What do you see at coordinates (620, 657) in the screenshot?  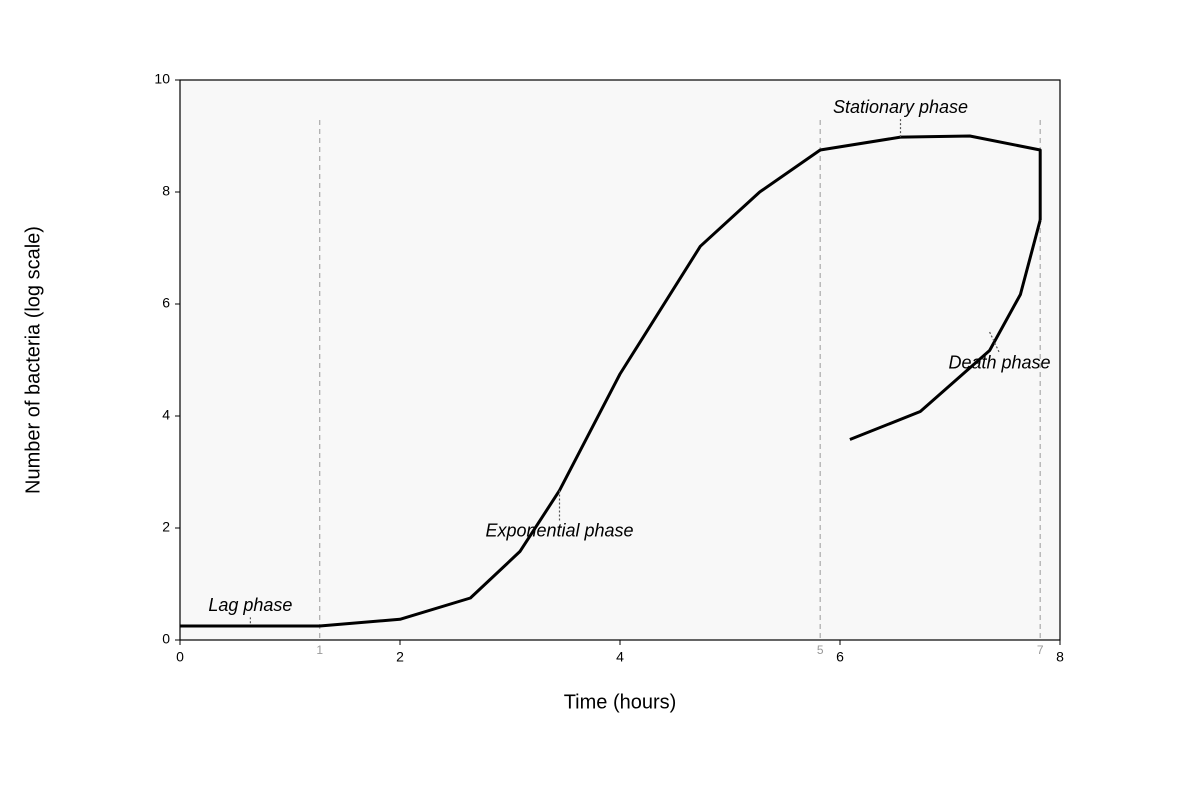 I see `x-tick-label: 4` at bounding box center [620, 657].